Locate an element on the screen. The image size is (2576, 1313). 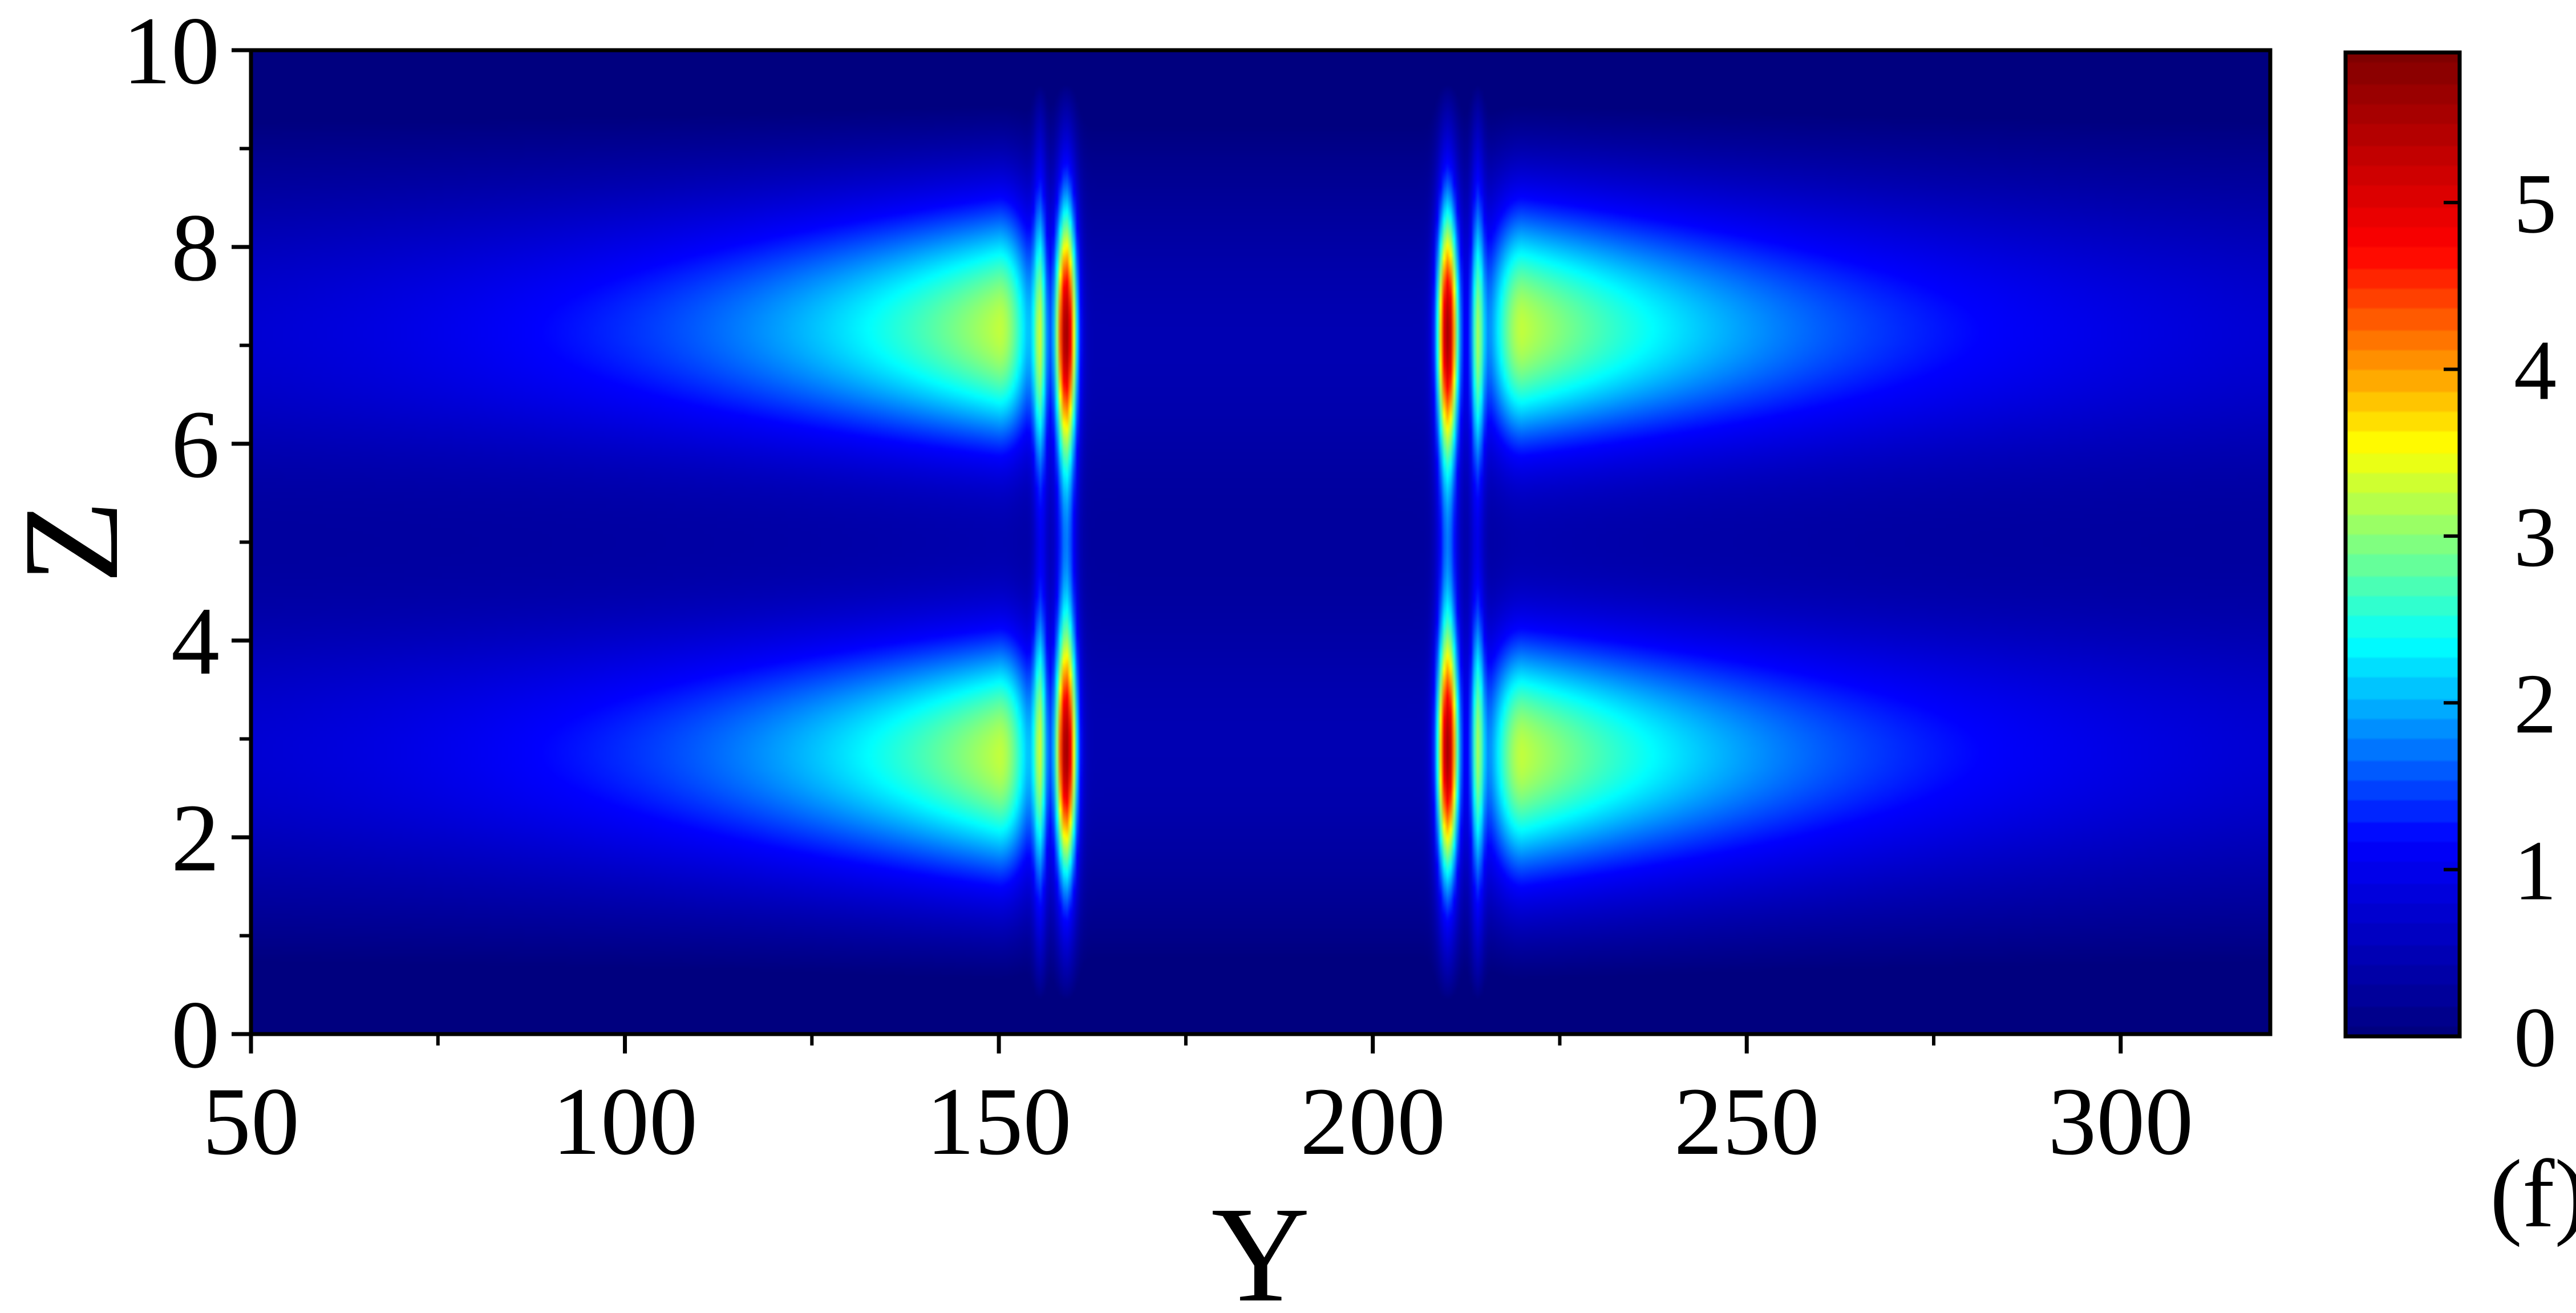
x-axis-title: Y is located at coordinates (1260, 1245).